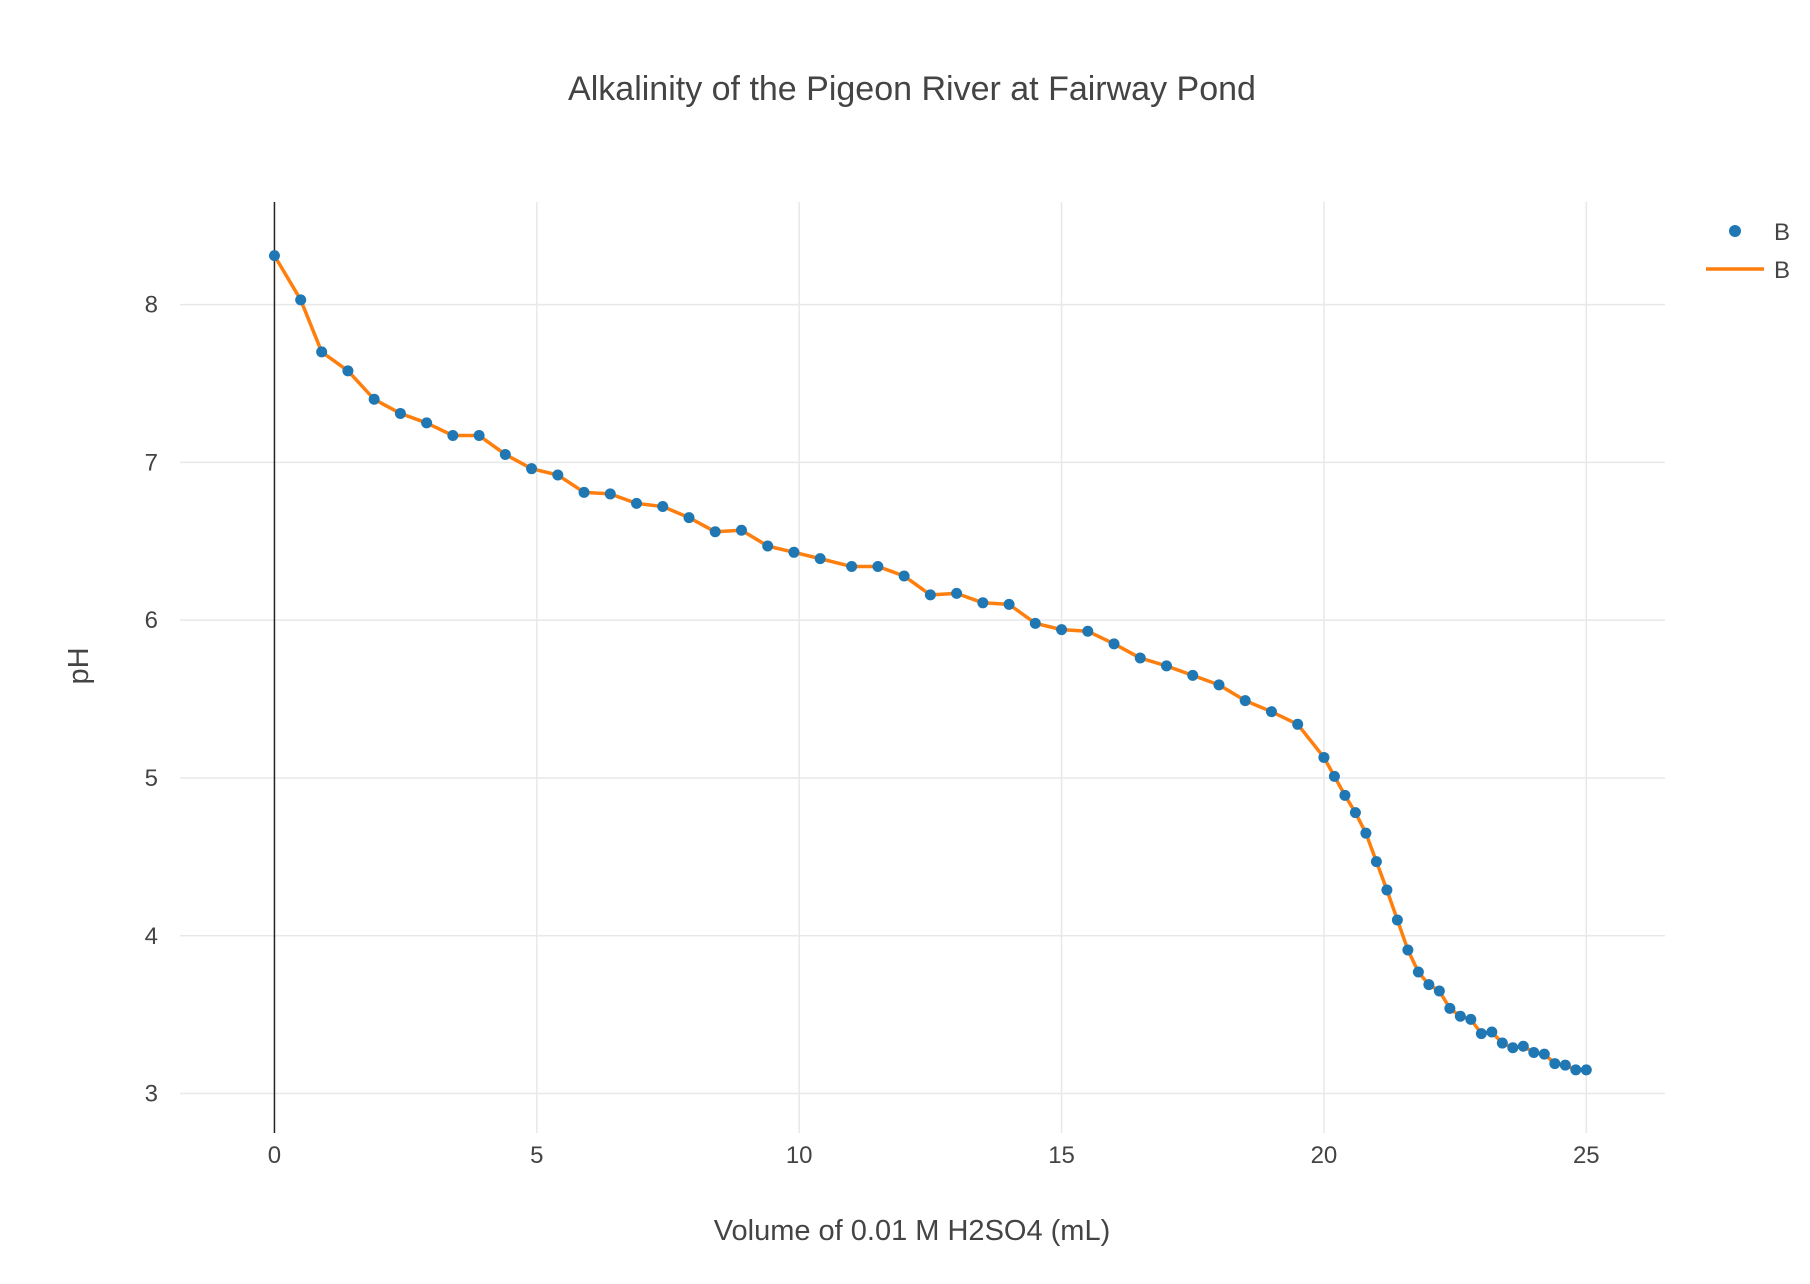 This screenshot has width=1810, height=1284. What do you see at coordinates (1748, 270) in the screenshot?
I see `legend-item-lines: B` at bounding box center [1748, 270].